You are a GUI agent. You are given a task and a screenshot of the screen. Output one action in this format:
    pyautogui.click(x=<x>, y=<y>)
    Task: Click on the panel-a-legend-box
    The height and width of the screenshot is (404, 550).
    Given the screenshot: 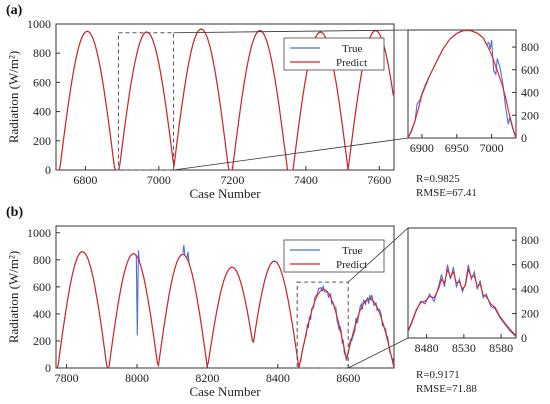 What is the action you would take?
    pyautogui.click(x=334, y=54)
    